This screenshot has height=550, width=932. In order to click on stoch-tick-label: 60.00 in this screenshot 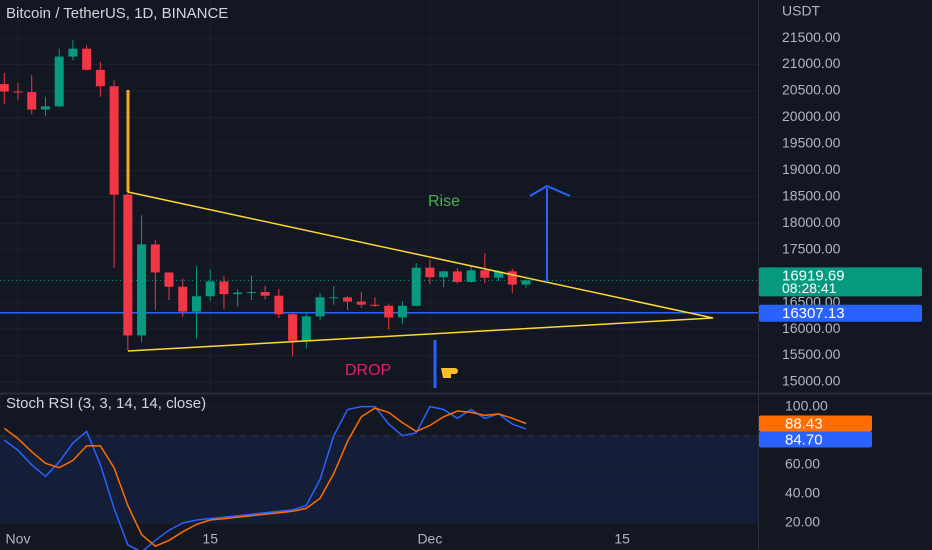, I will do `click(802, 463)`.